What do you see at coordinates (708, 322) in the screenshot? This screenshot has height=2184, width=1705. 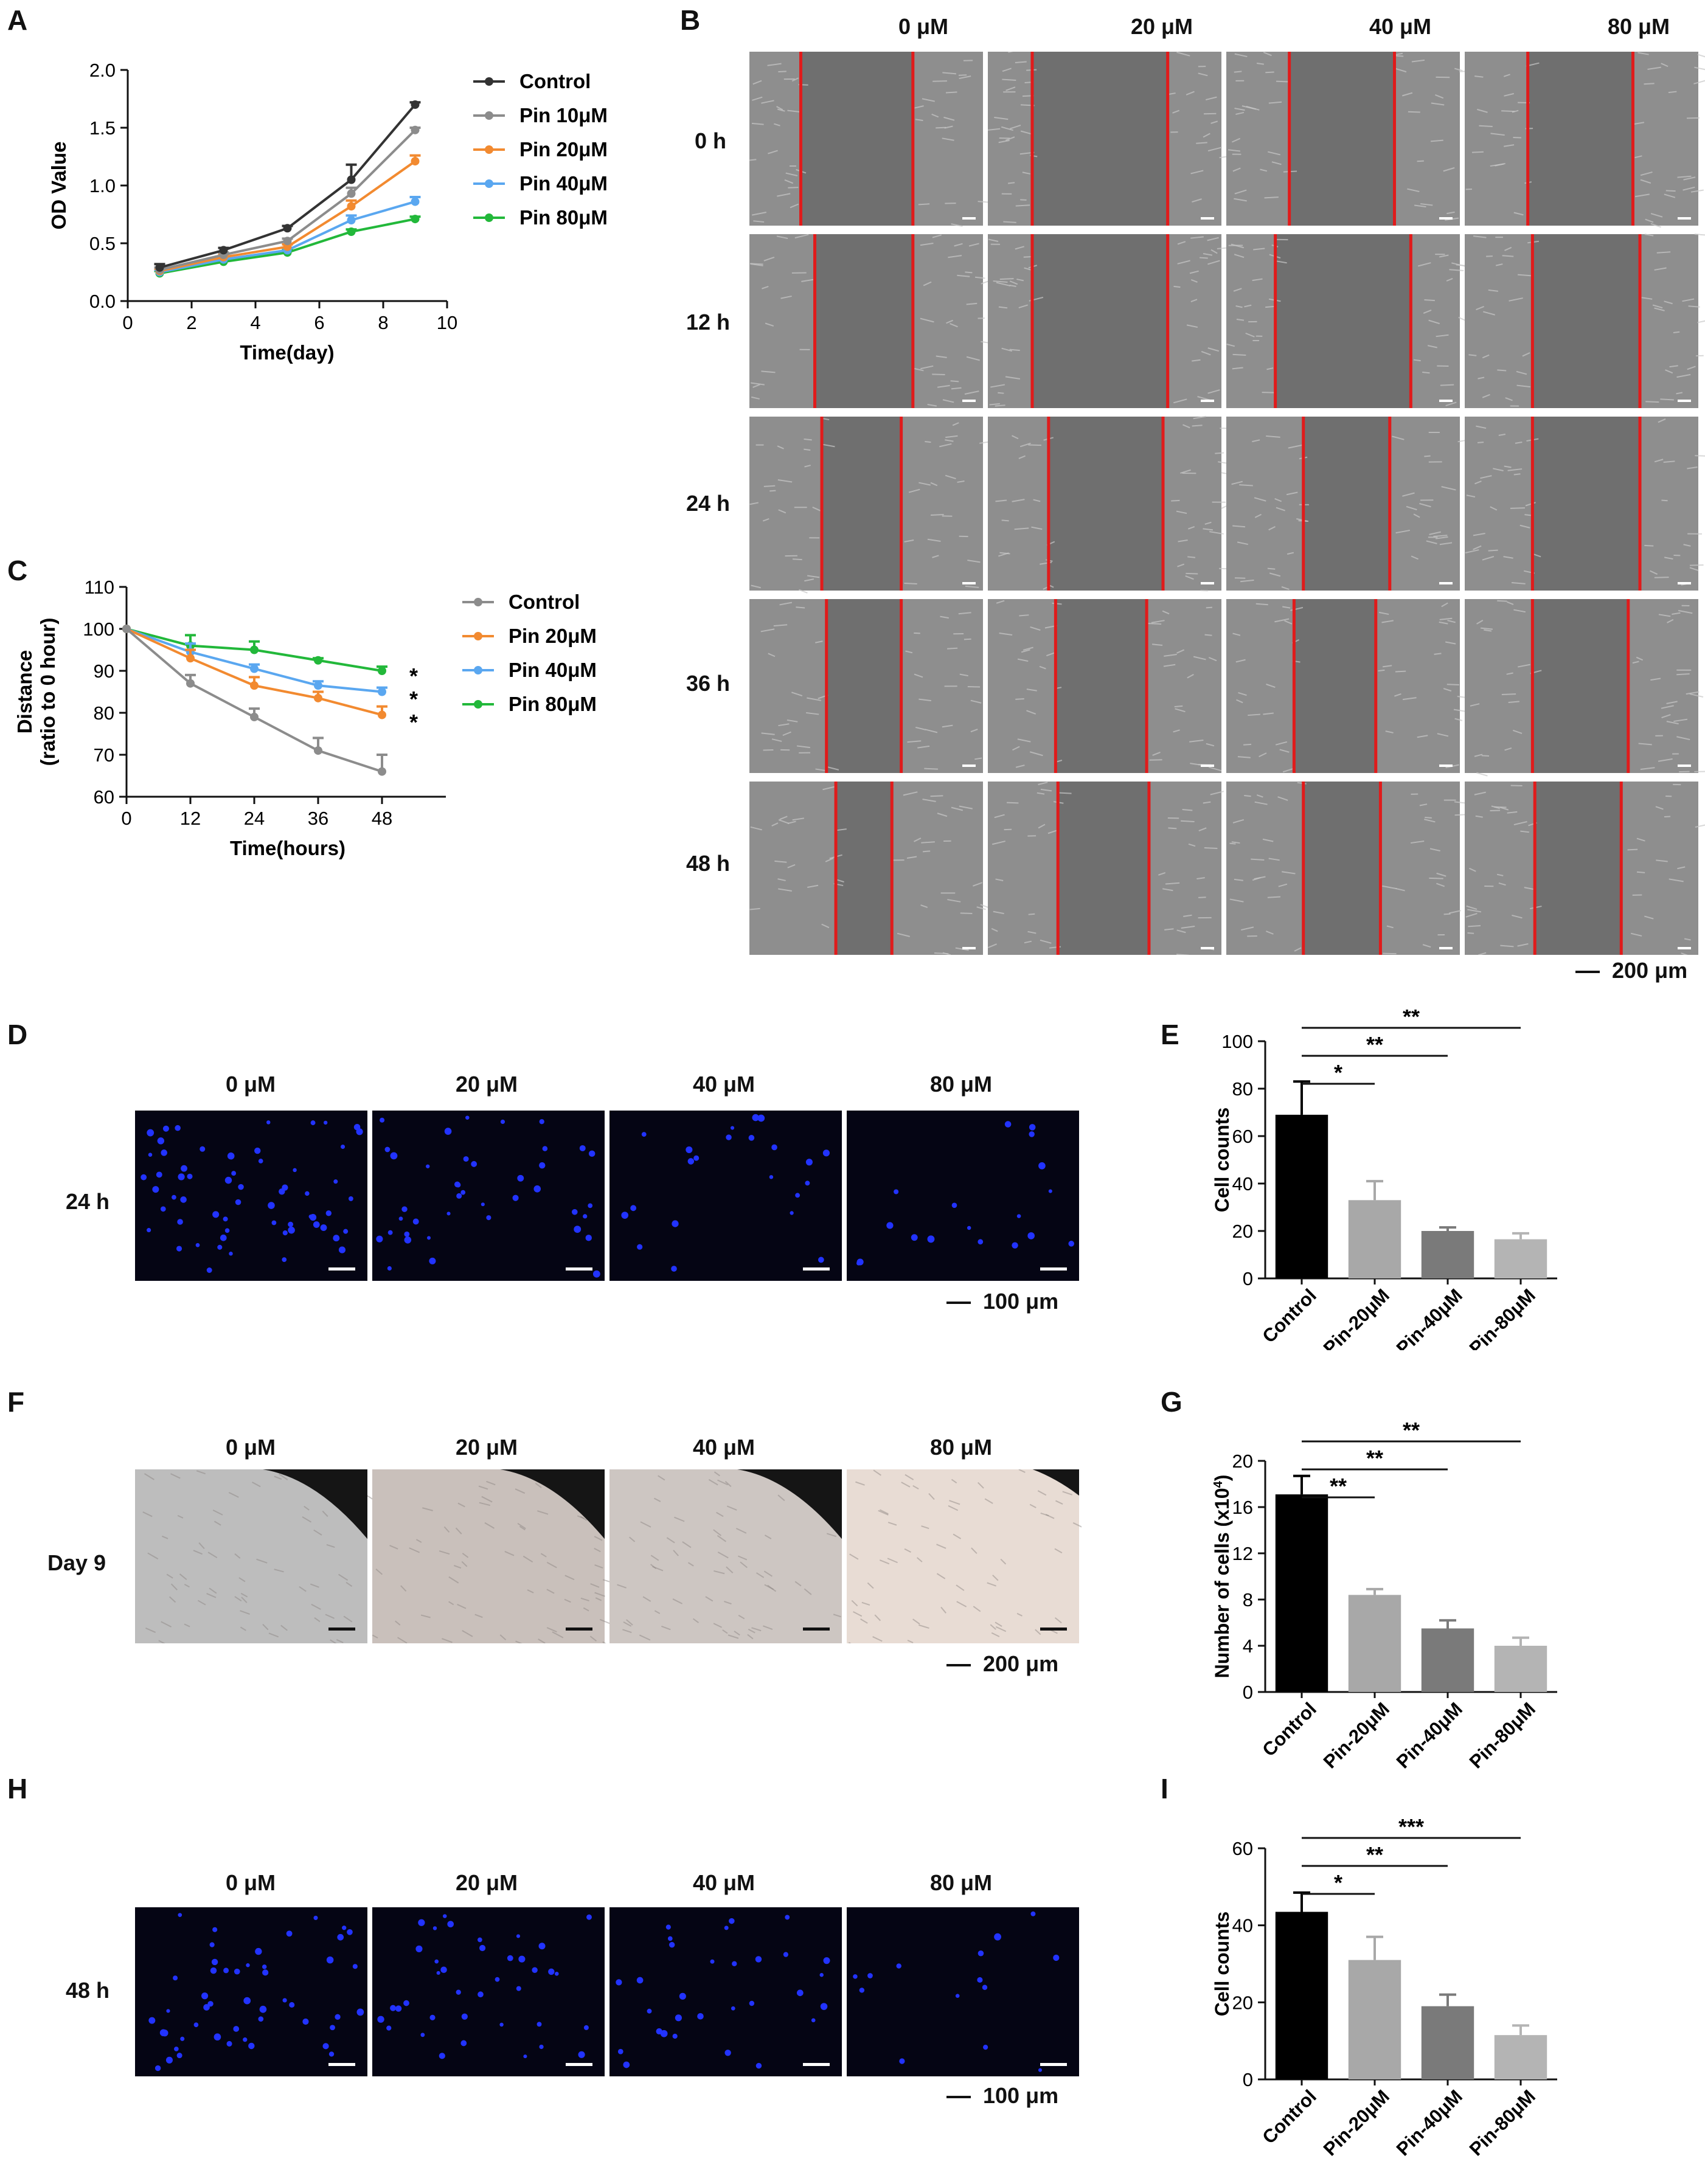 I see `row-label: 12 h` at bounding box center [708, 322].